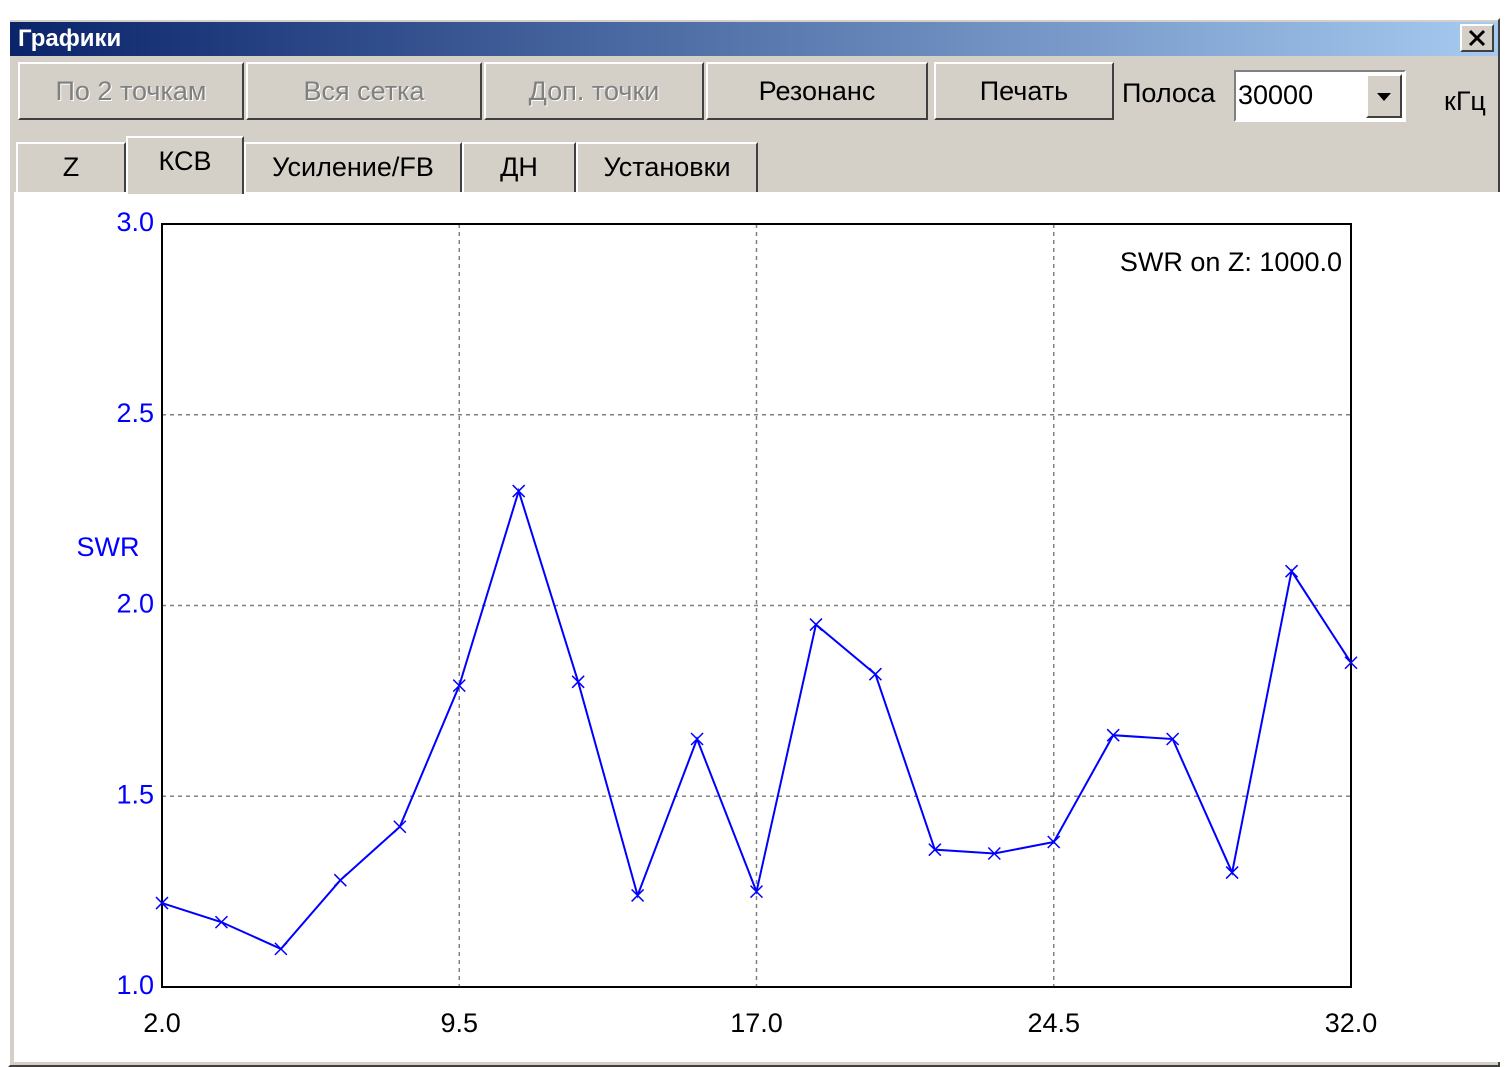 Image resolution: width=1508 pixels, height=1067 pixels. I want to click on tab: Z, so click(71, 167).